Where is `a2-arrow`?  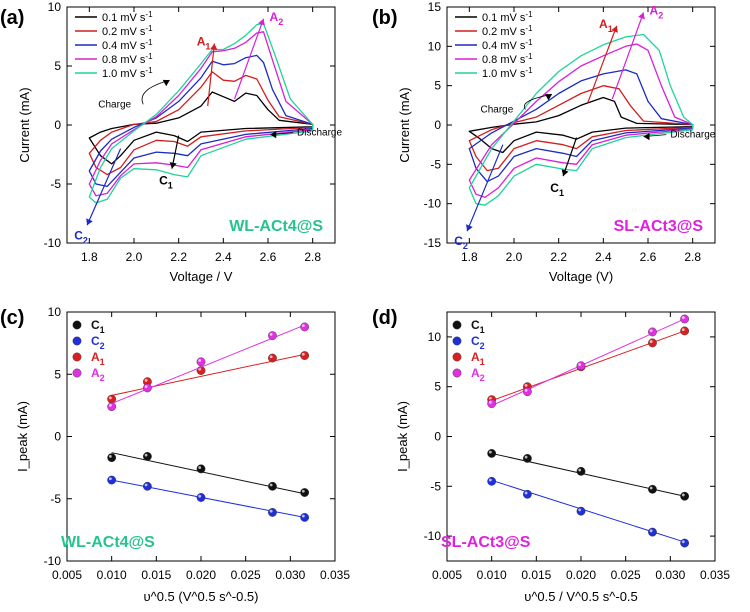 a2-arrow is located at coordinates (628, 56).